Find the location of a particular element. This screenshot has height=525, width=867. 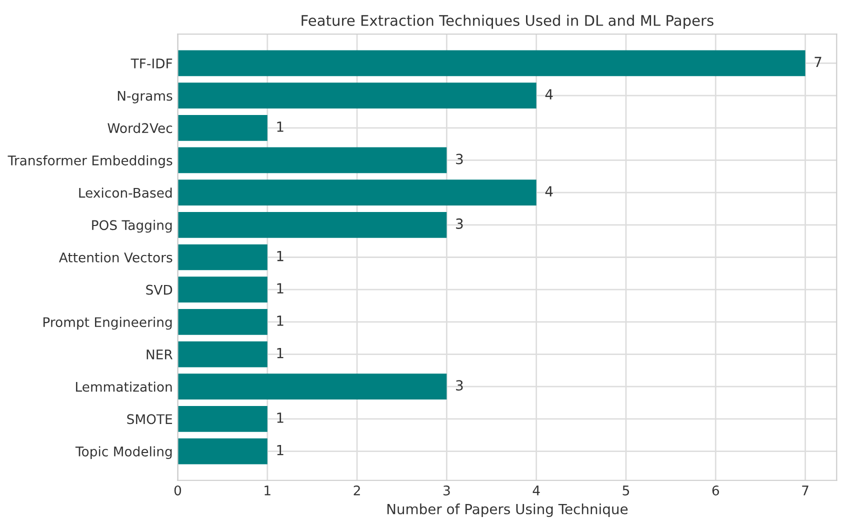

y-tick-label: Prompt Engineering is located at coordinates (107, 323).